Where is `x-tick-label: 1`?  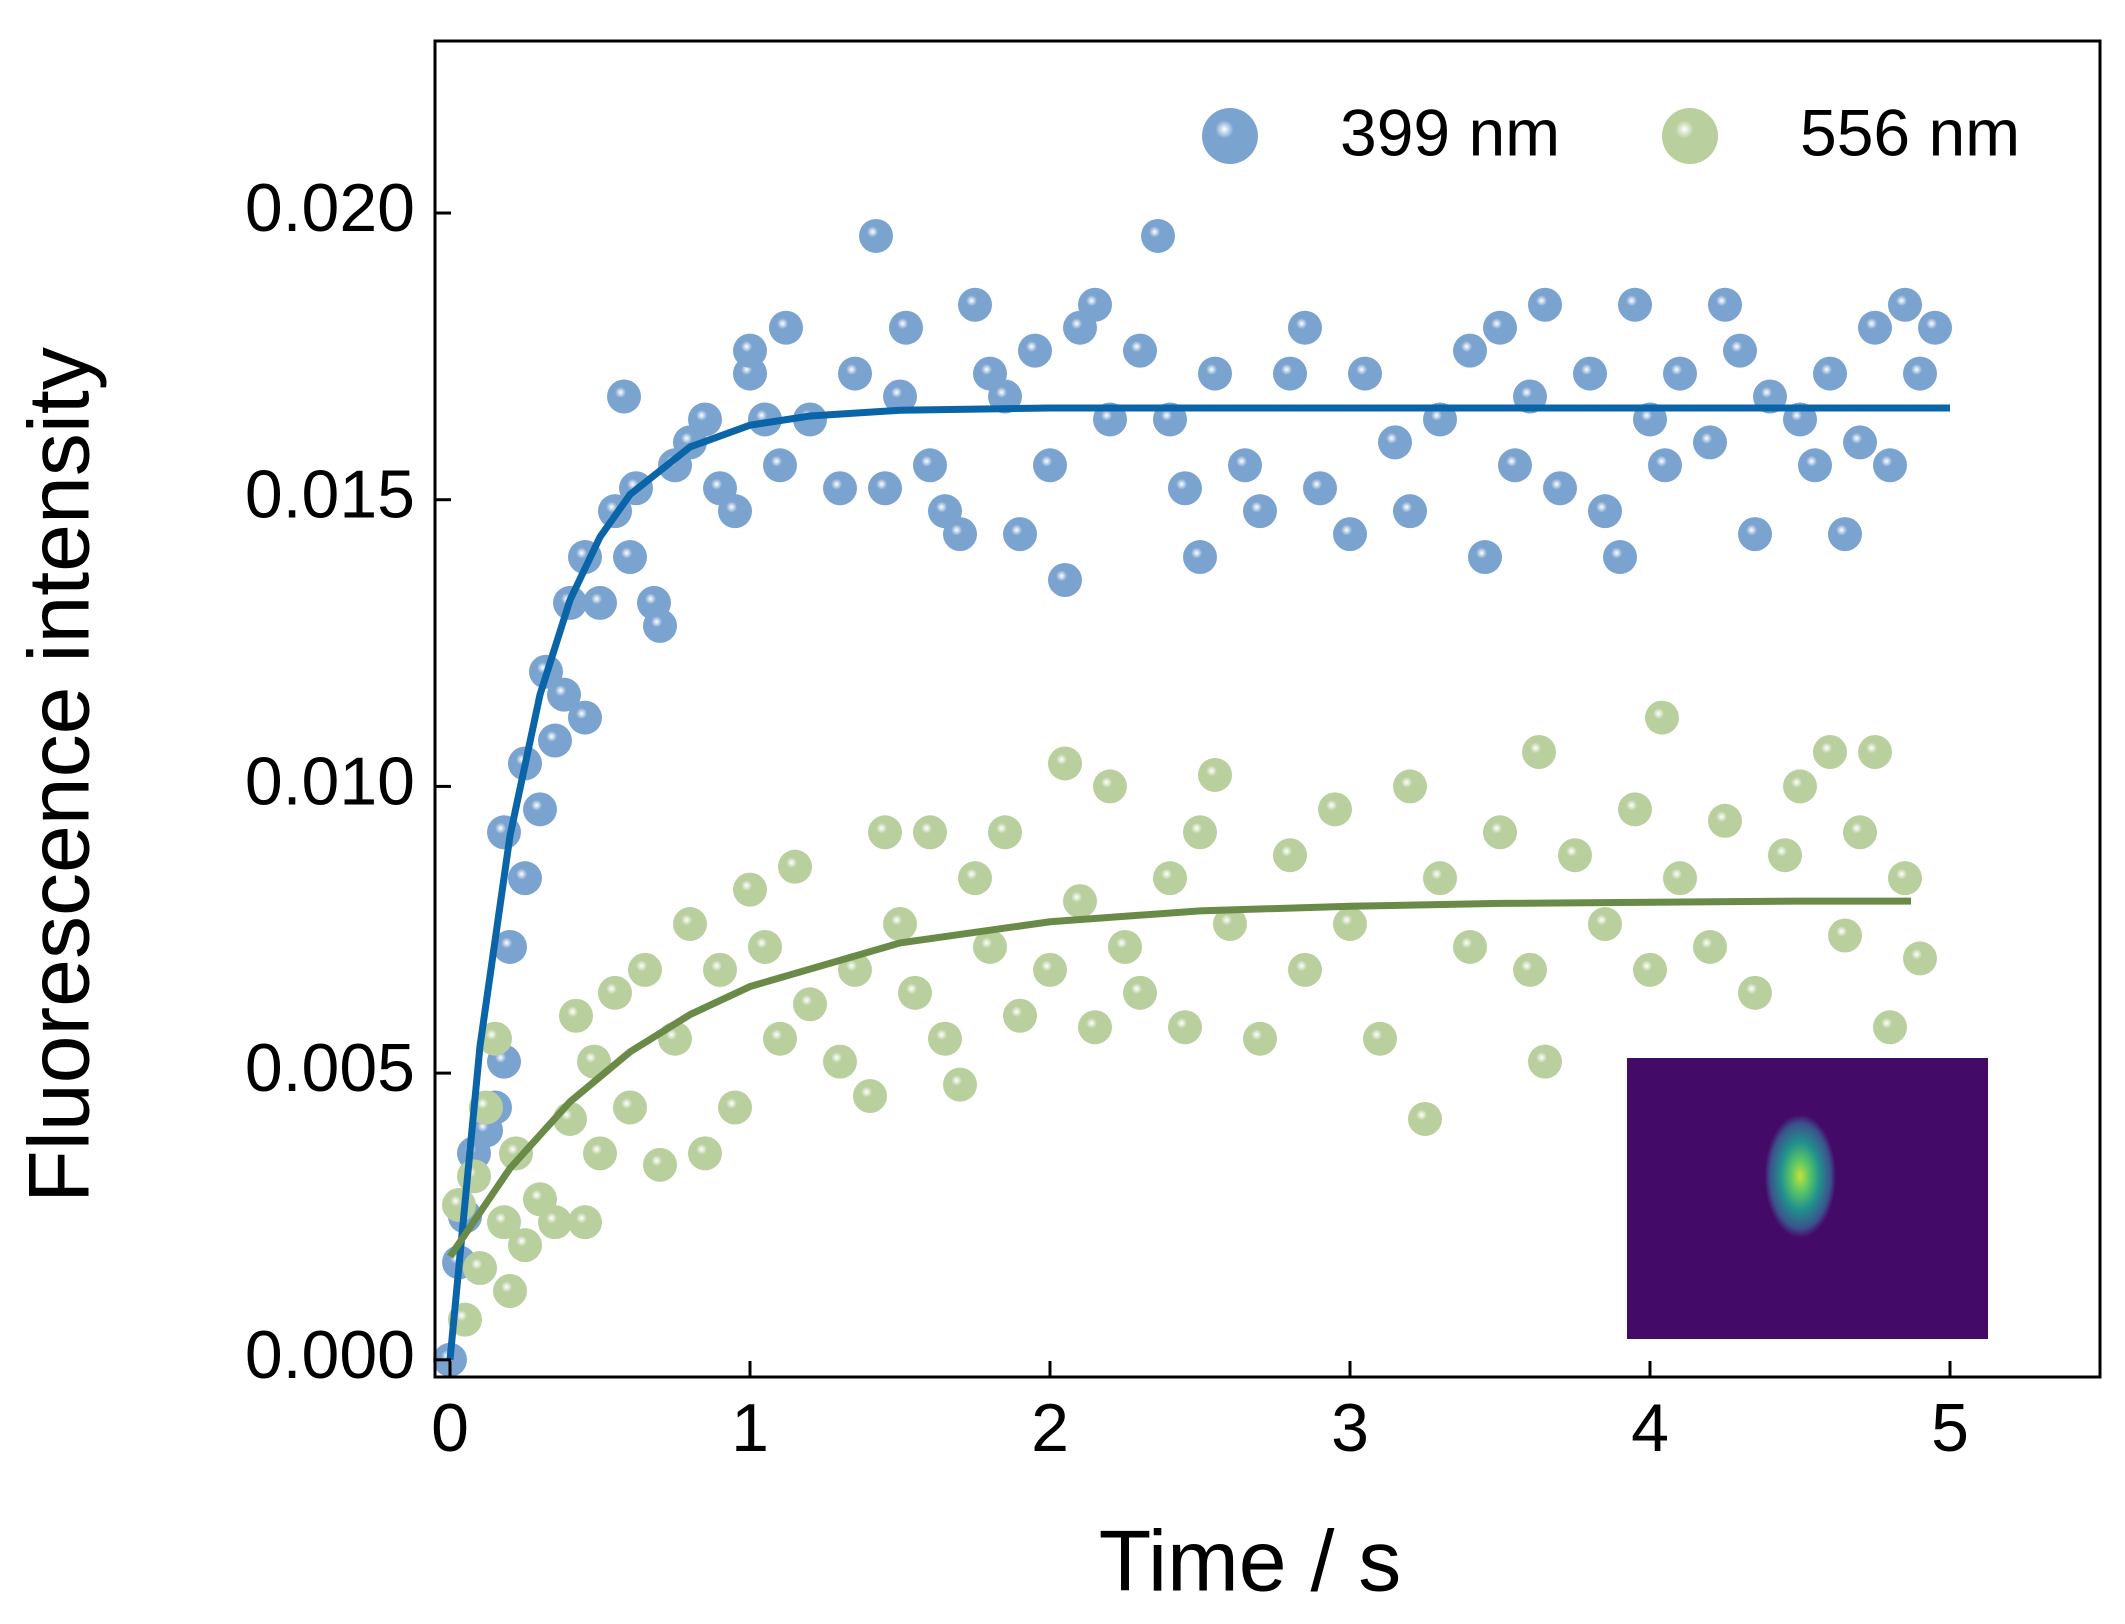 x-tick-label: 1 is located at coordinates (750, 1428).